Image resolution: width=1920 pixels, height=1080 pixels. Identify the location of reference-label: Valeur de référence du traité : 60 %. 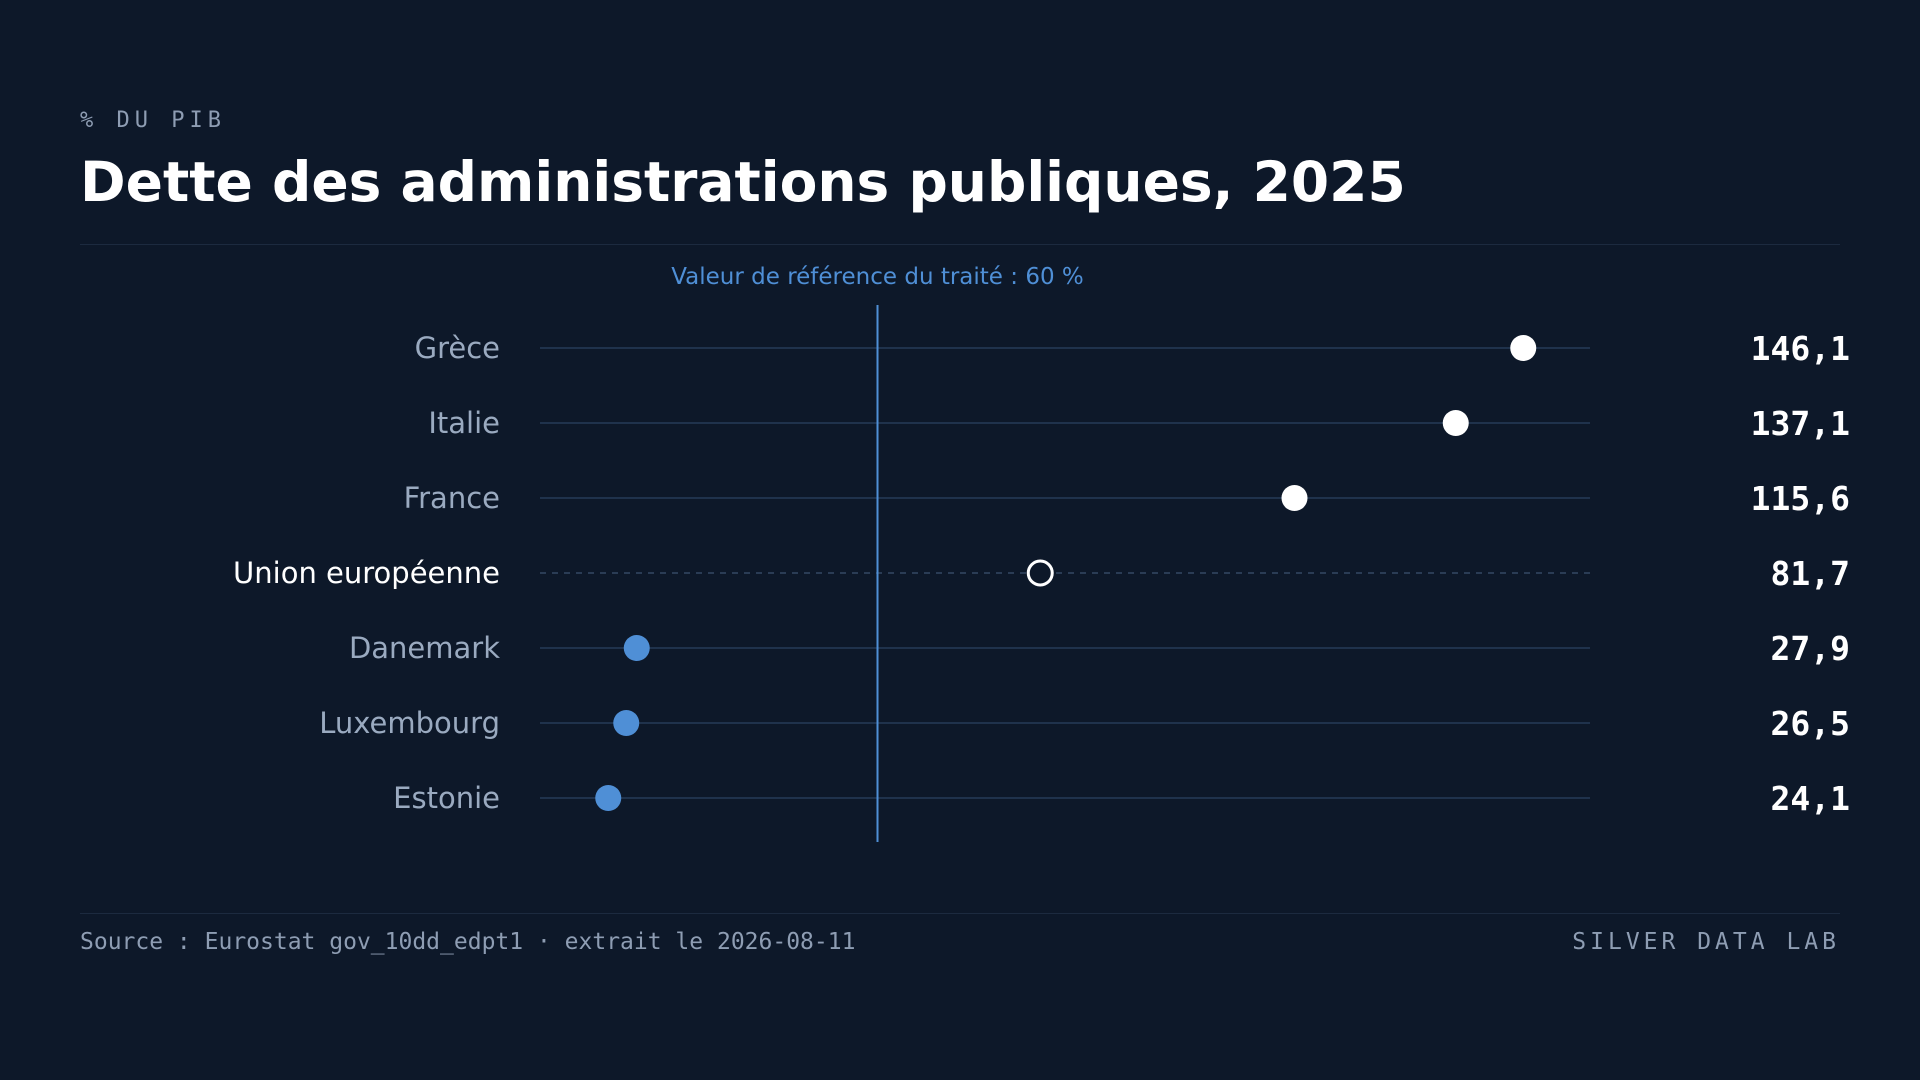
(877, 277).